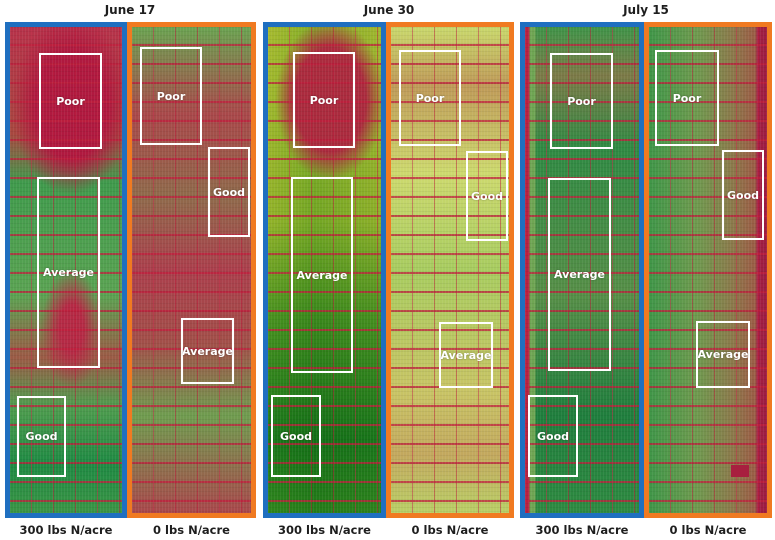 The image size is (775, 540). Describe the element at coordinates (582, 530) in the screenshot. I see `caption-july15-300: 300 lbs N/acre` at that location.